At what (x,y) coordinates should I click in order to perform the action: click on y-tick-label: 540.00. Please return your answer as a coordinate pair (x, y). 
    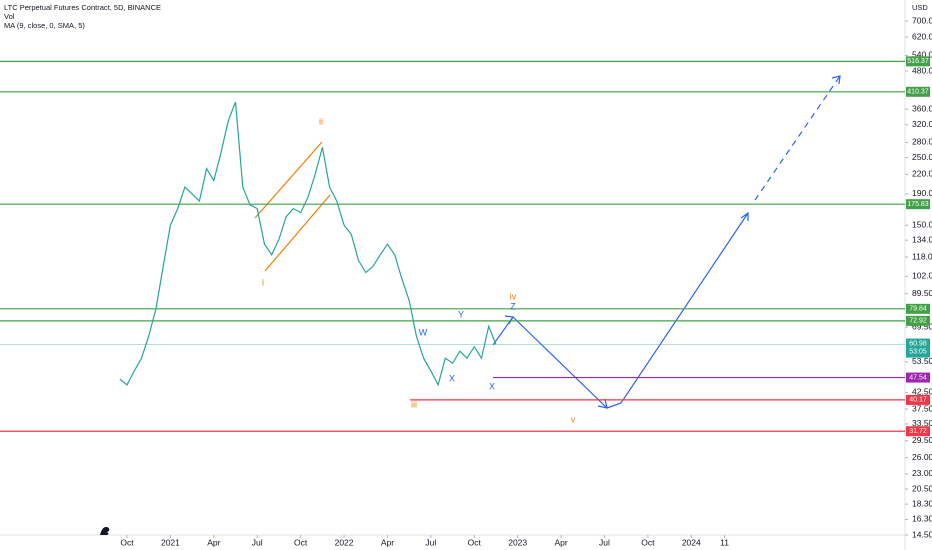
    Looking at the image, I should click on (922, 55).